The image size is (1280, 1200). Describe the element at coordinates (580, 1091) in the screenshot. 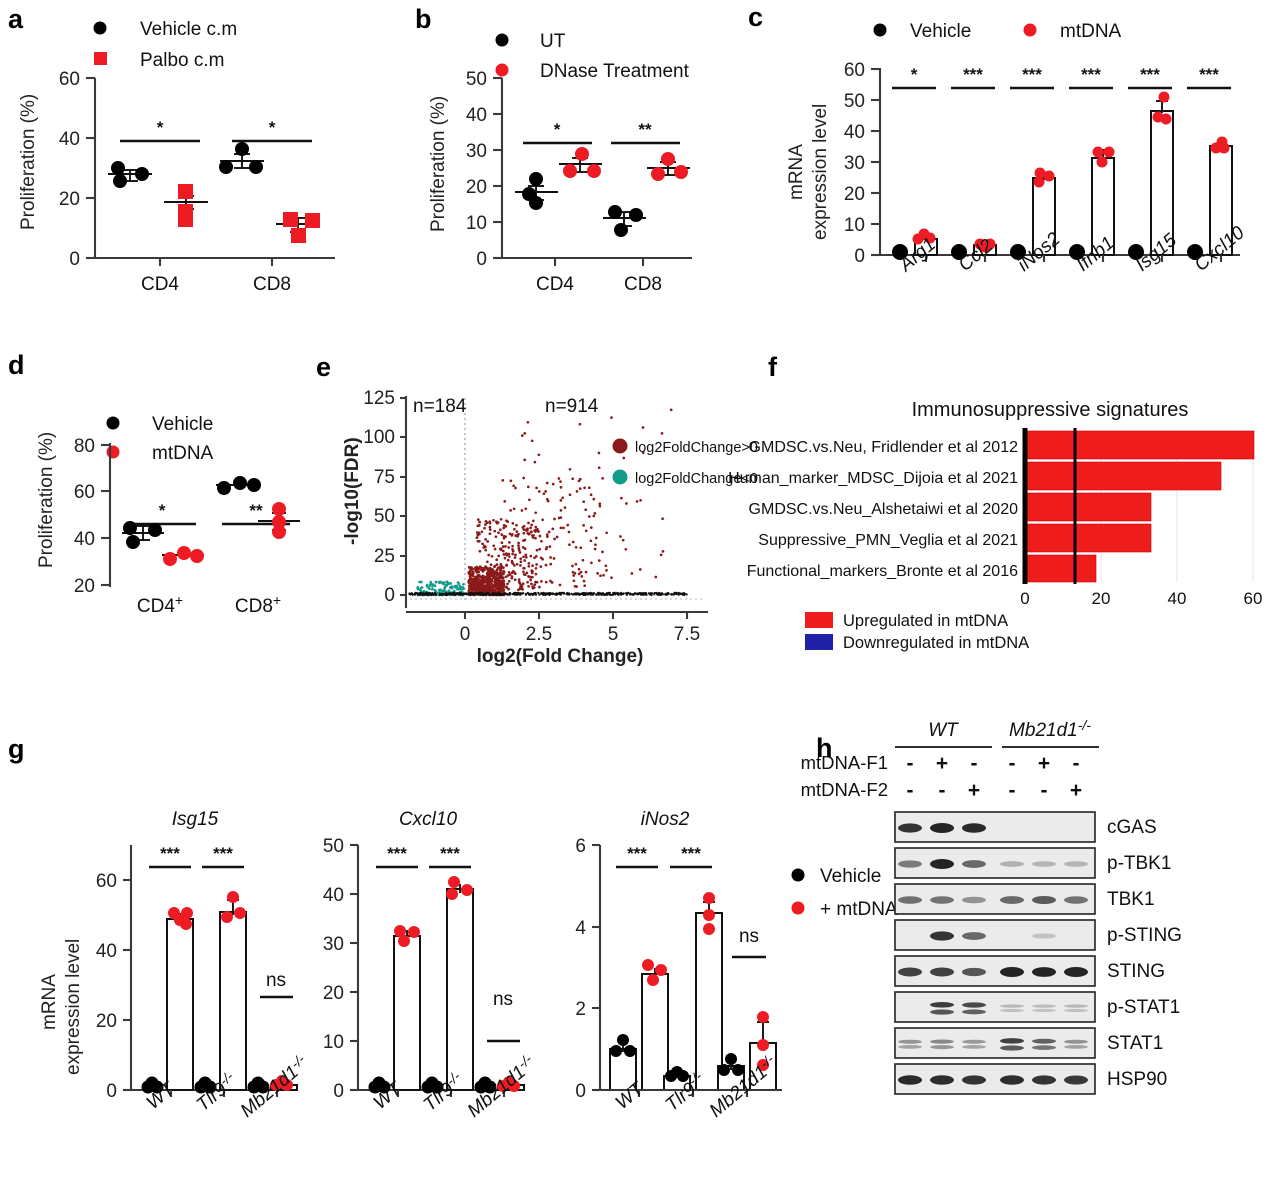

I see `g3-ytick-0: 0` at that location.